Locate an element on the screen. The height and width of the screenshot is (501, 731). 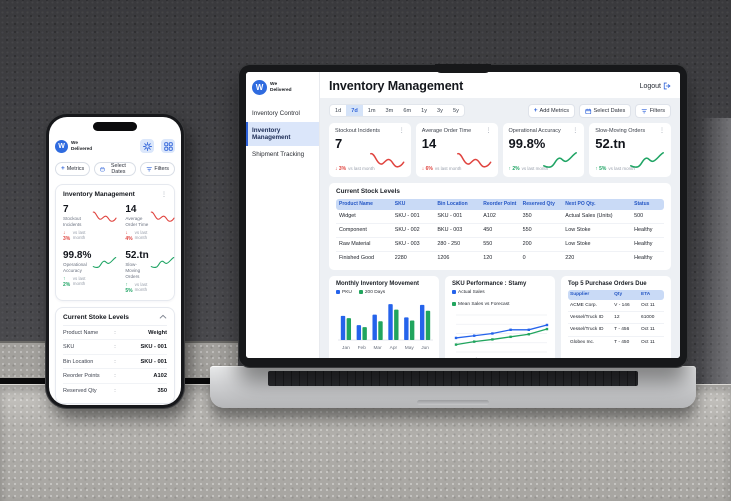
phone-metrics-card-header: Inventory Management ⋮ is located at coordinates (115, 194).